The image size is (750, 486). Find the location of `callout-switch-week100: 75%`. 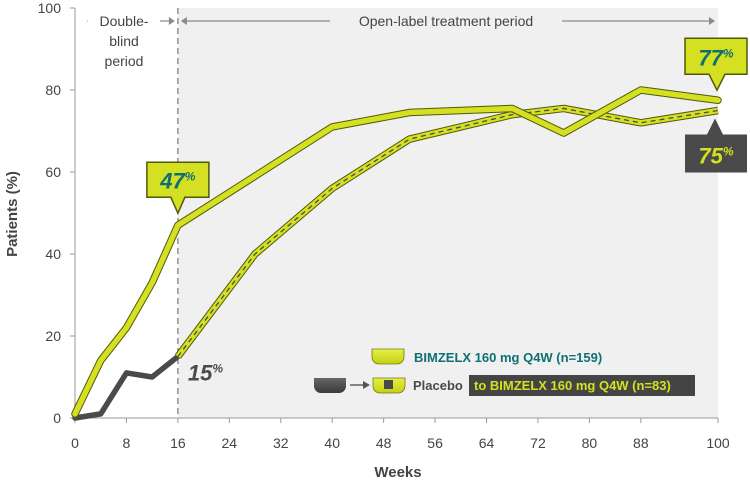

callout-switch-week100: 75% is located at coordinates (716, 145).